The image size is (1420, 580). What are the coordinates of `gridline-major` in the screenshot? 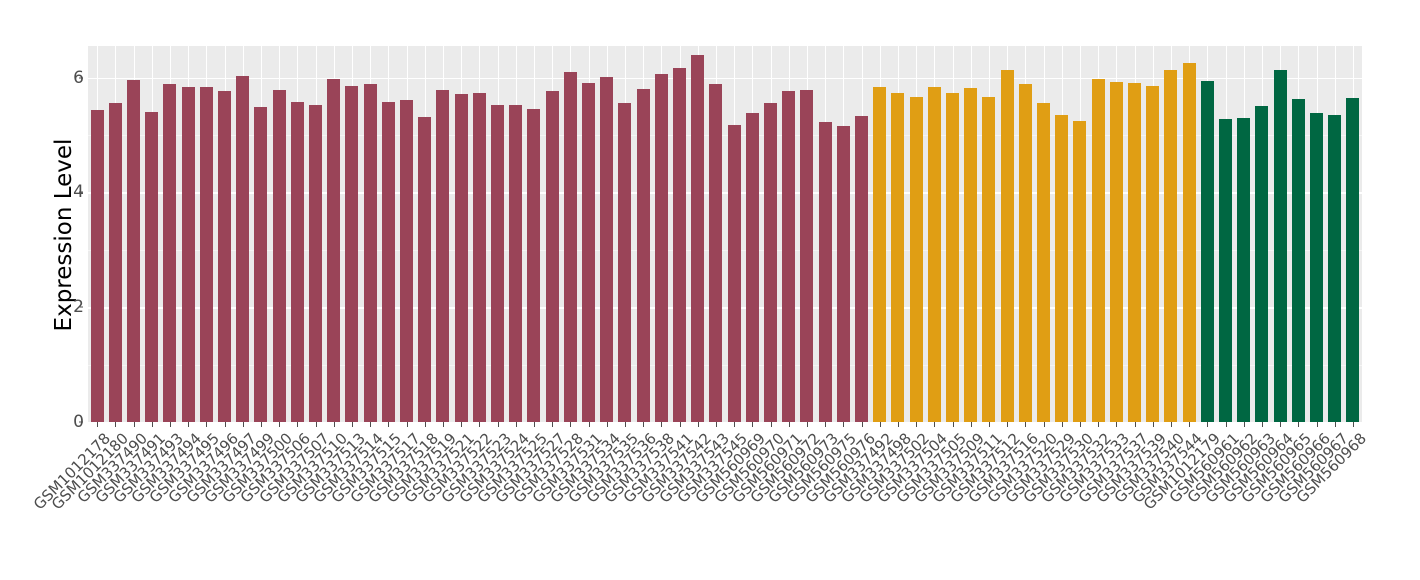 It's located at (725, 308).